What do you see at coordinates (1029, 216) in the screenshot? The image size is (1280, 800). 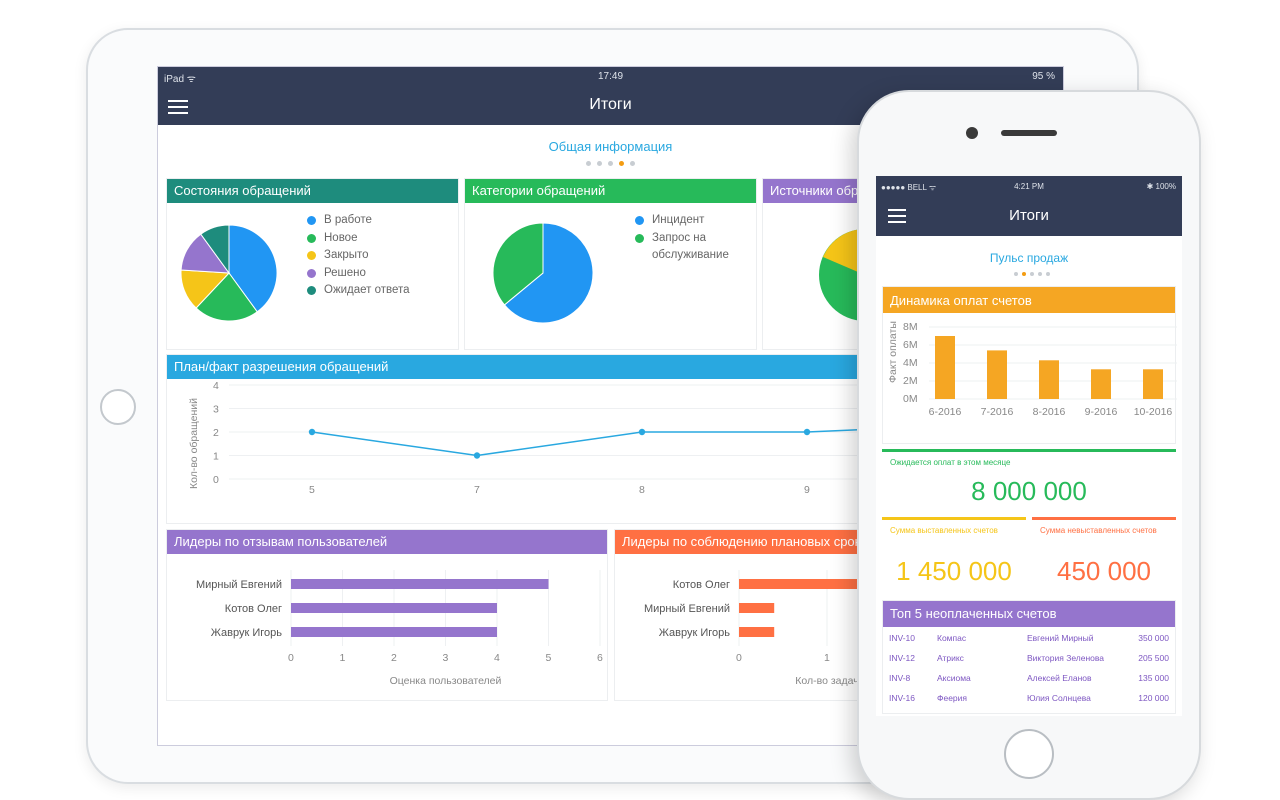 I see `iphone-nav-bar: Итоги` at bounding box center [1029, 216].